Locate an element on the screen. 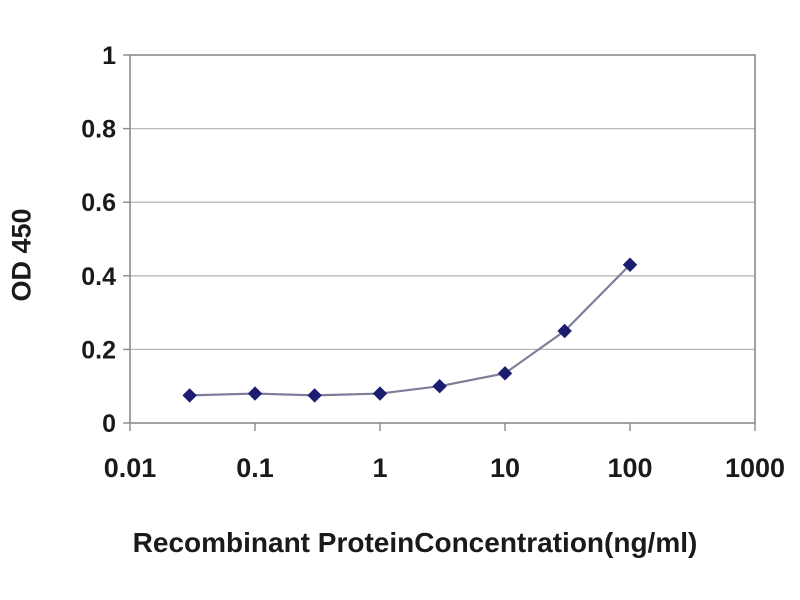  x-tick-label: 100 is located at coordinates (629, 468).